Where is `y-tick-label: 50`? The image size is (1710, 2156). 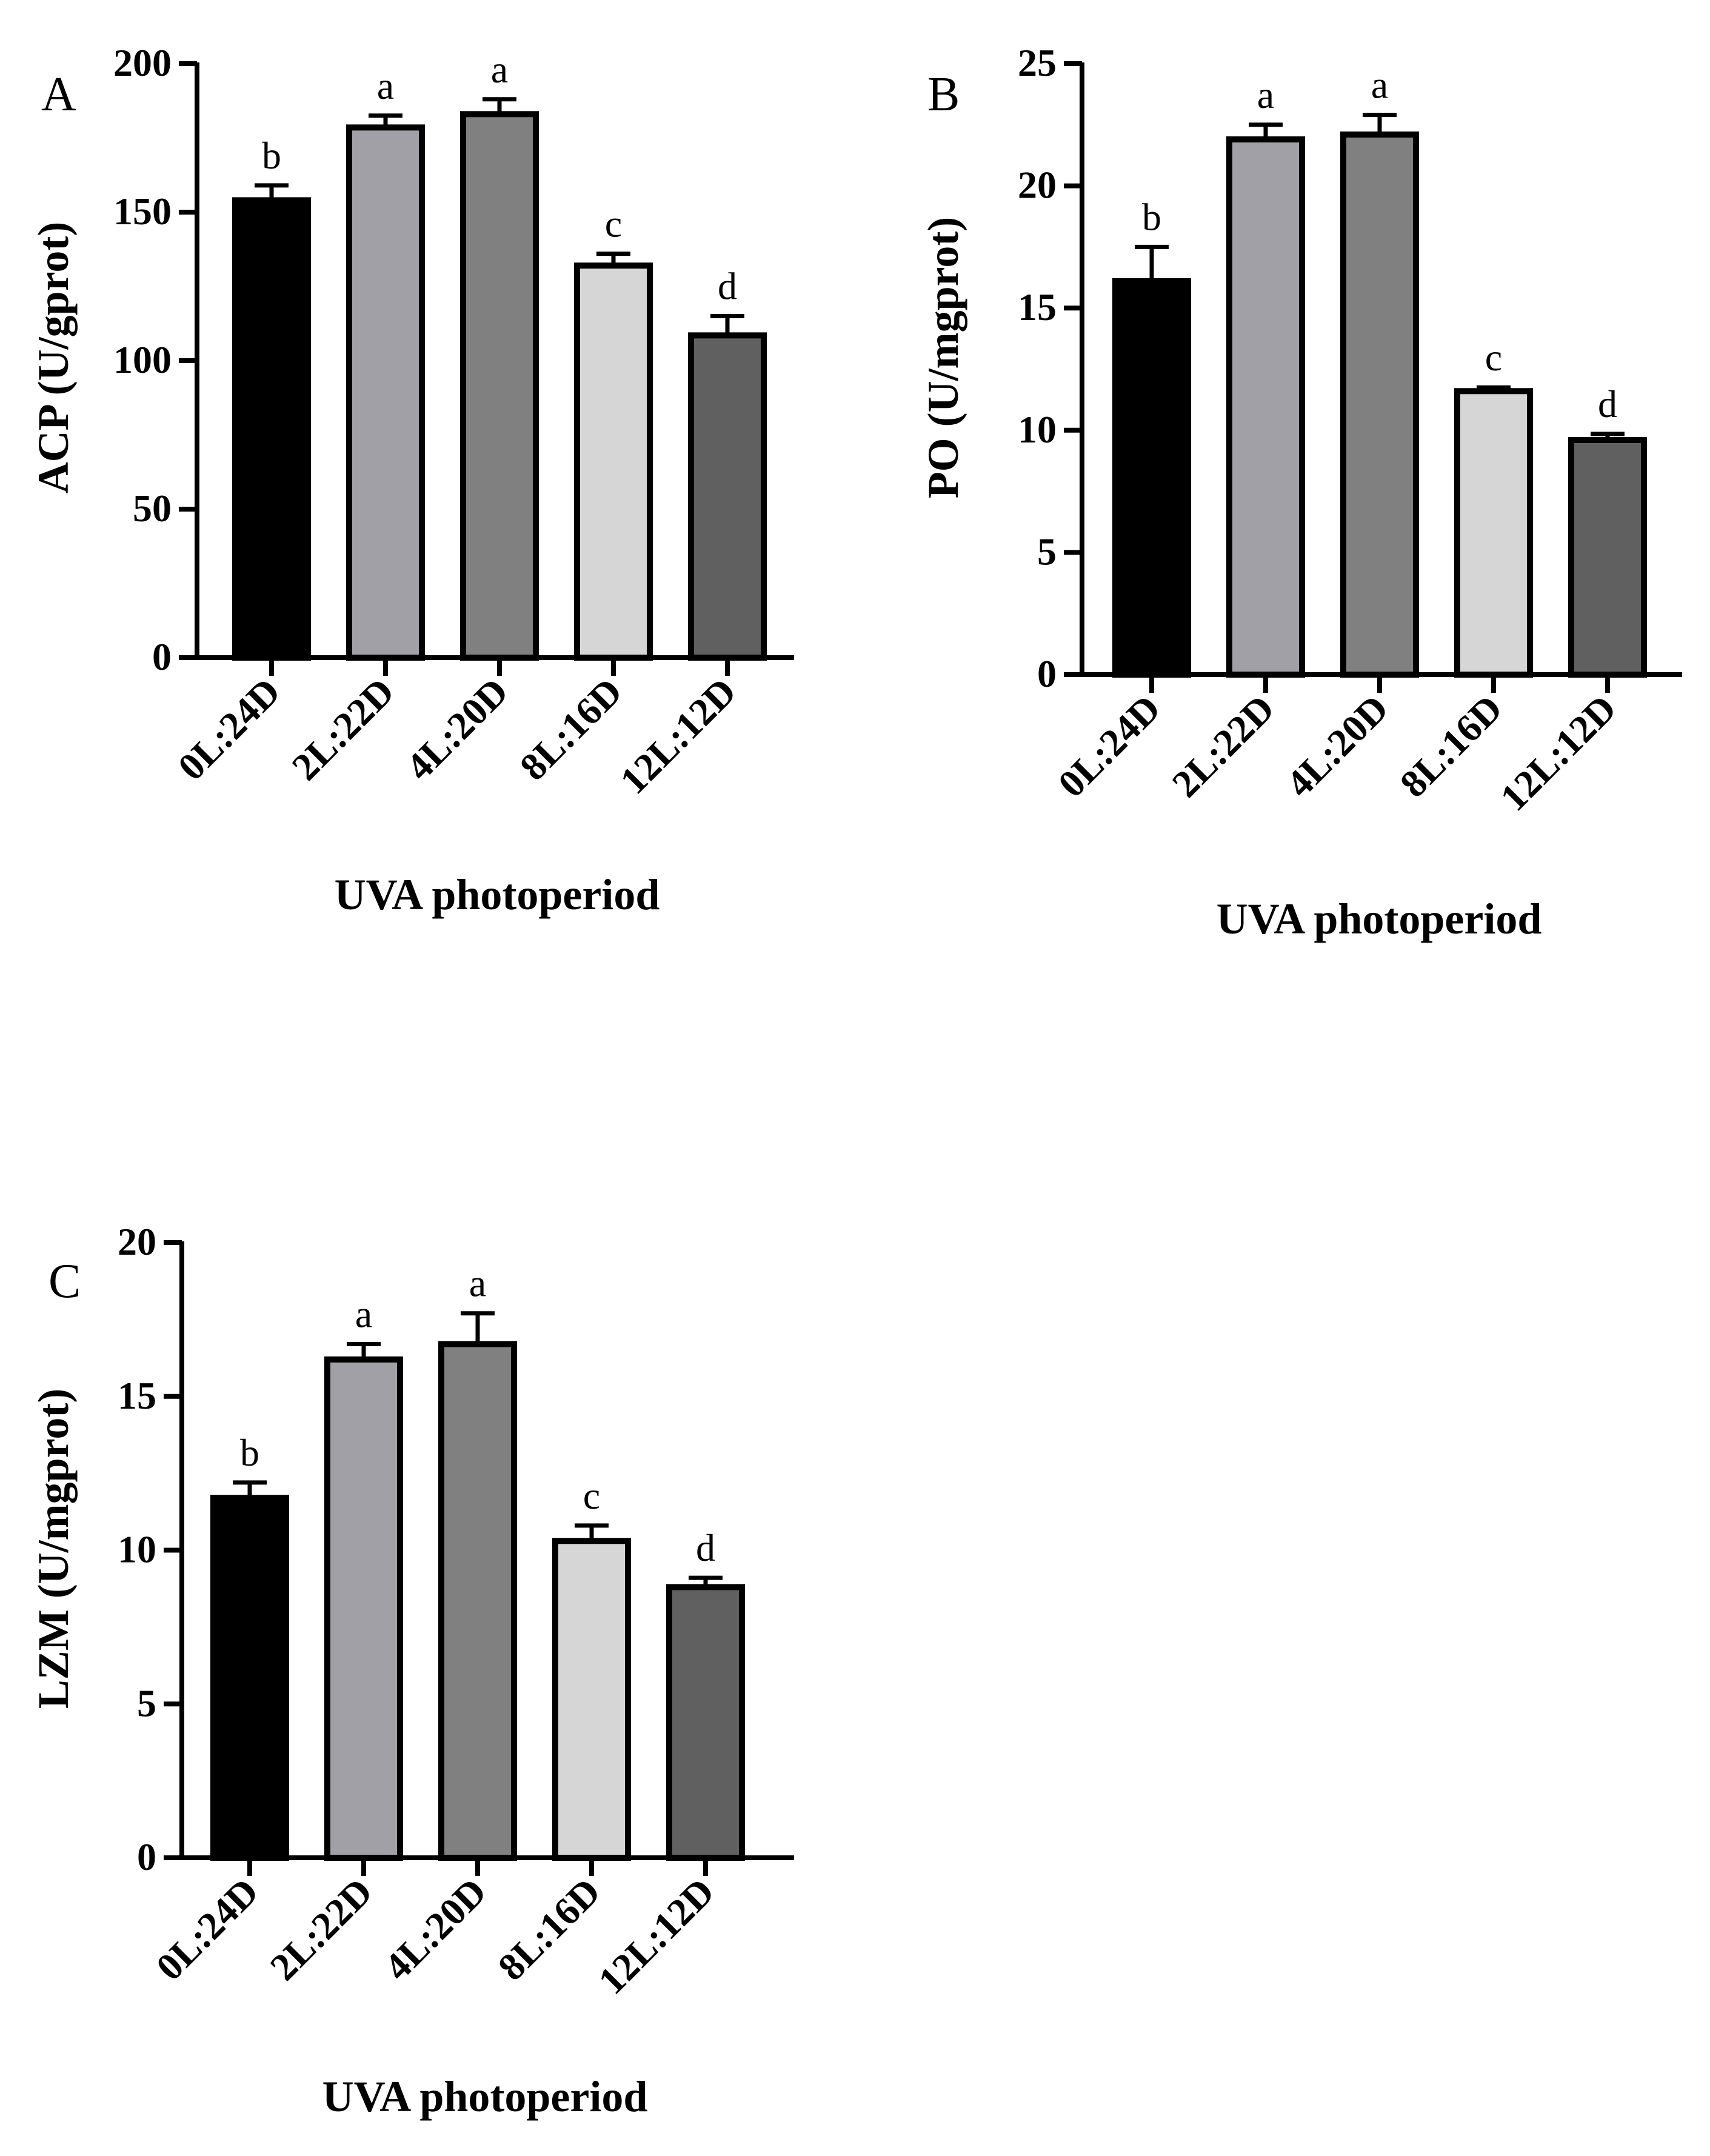 y-tick-label: 50 is located at coordinates (152, 509).